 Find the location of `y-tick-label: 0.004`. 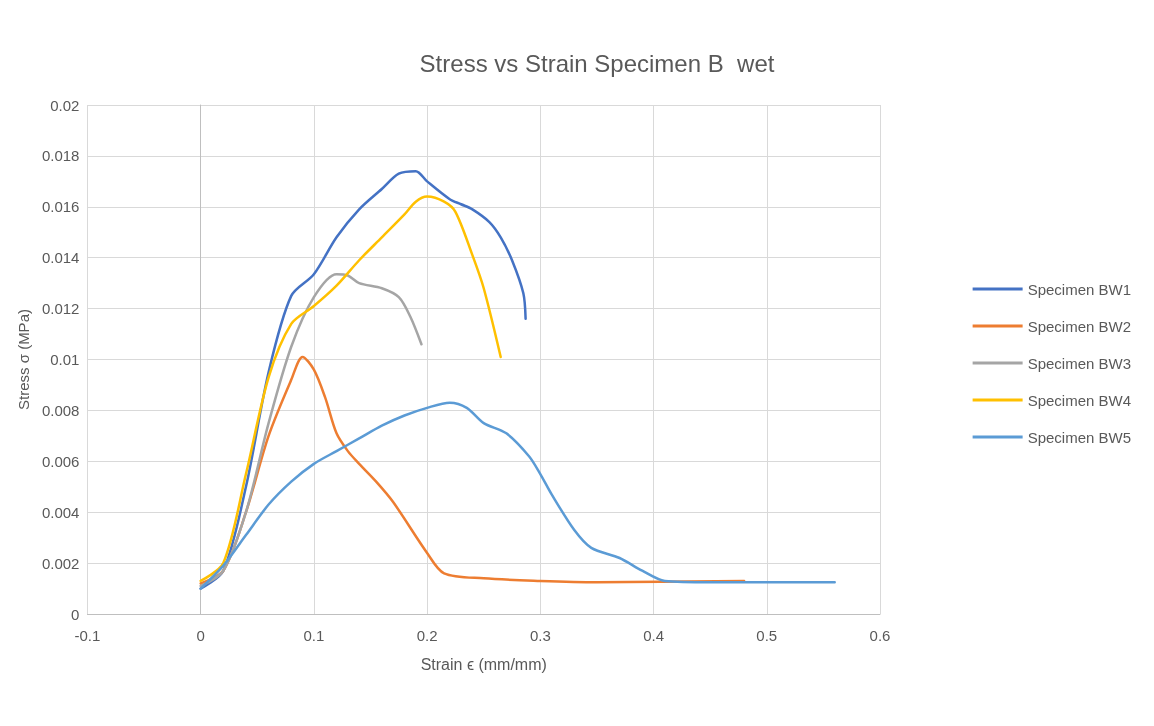

y-tick-label: 0.004 is located at coordinates (60, 512).